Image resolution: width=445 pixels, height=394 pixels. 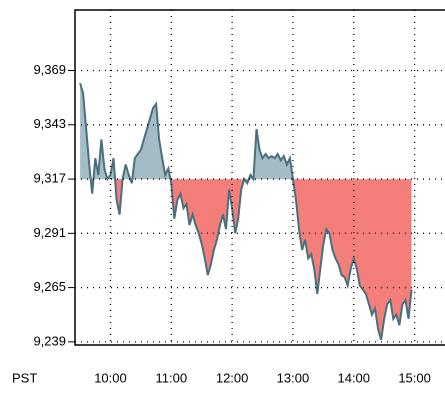 I want to click on y-tick-label: 9,239, so click(x=49, y=340).